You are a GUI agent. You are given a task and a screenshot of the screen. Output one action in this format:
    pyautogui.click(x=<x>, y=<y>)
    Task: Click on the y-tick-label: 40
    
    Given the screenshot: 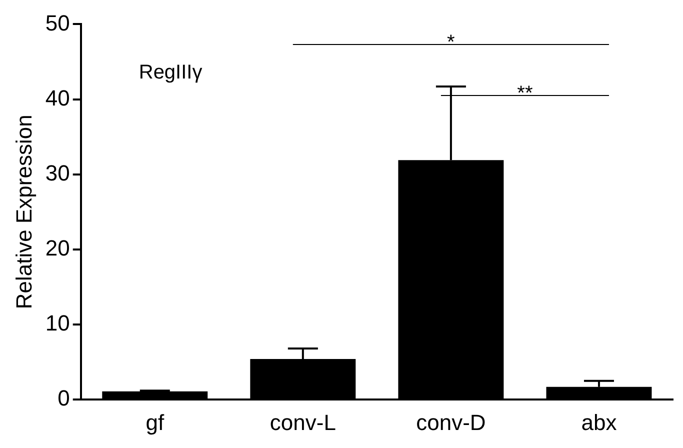 What is the action you would take?
    pyautogui.click(x=57, y=97)
    